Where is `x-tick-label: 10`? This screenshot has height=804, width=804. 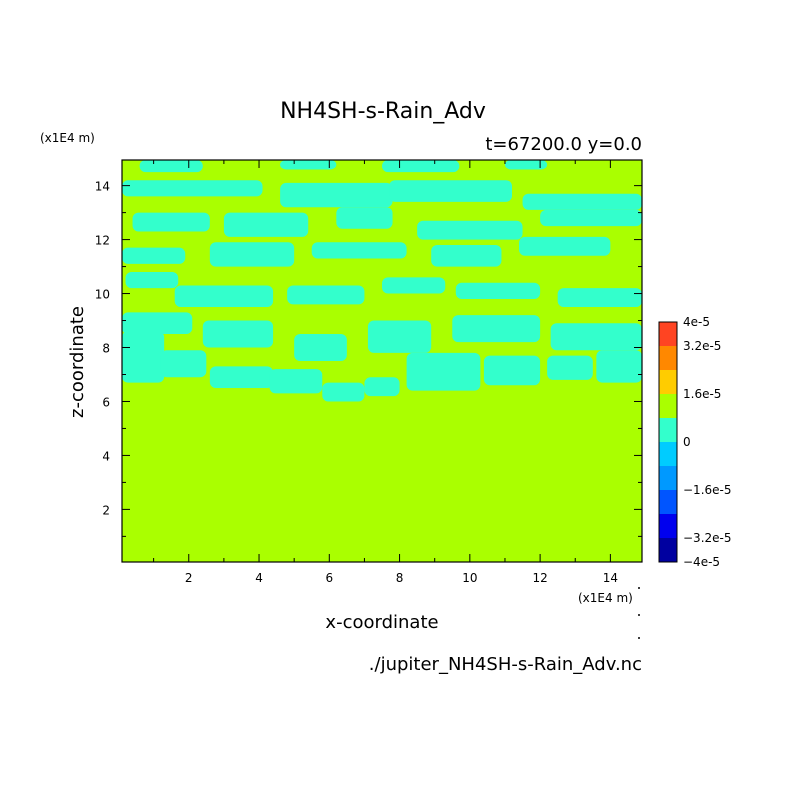 x-tick-label: 10 is located at coordinates (469, 578).